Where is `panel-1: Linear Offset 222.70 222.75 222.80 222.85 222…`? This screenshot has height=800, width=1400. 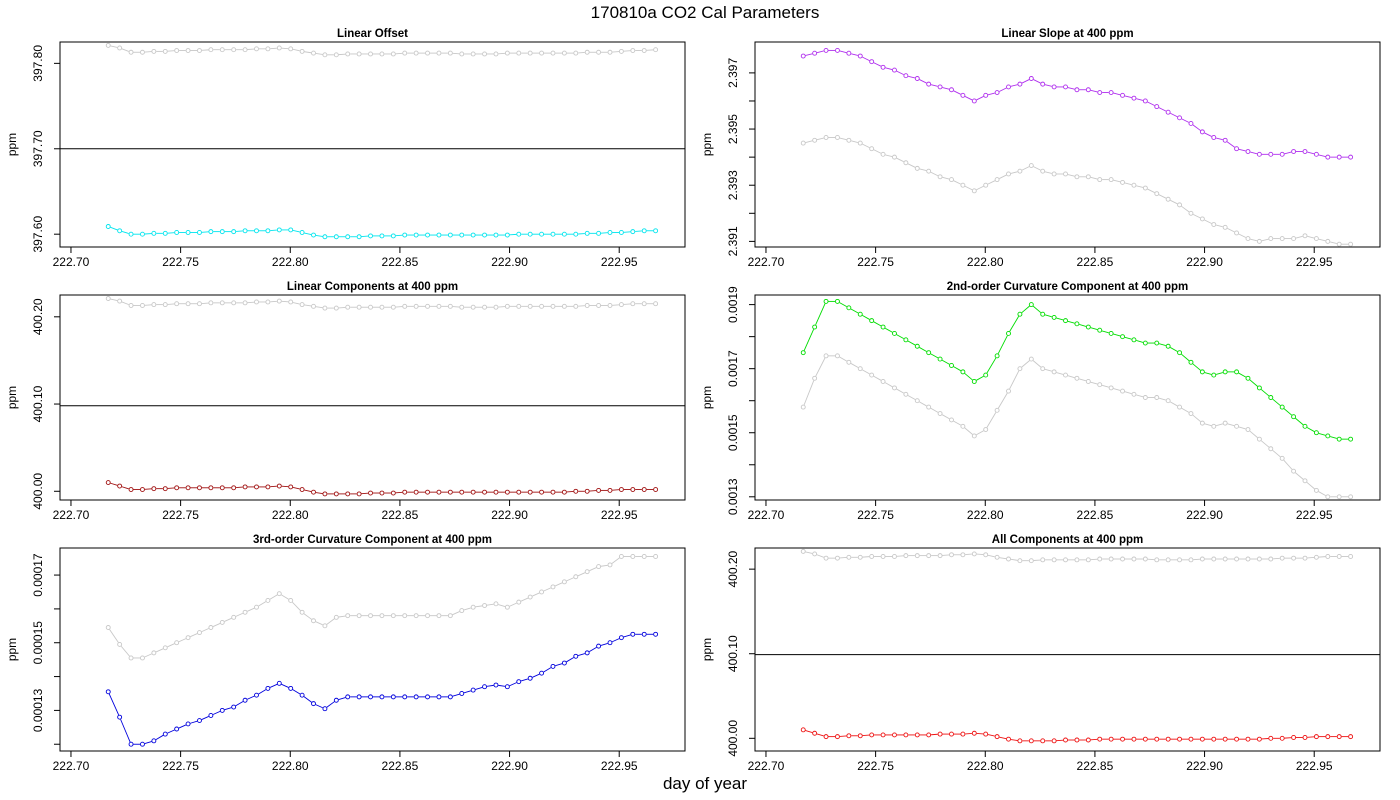 panel-1: Linear Offset 222.70 222.75 222.80 222.85 222… is located at coordinates (345, 148).